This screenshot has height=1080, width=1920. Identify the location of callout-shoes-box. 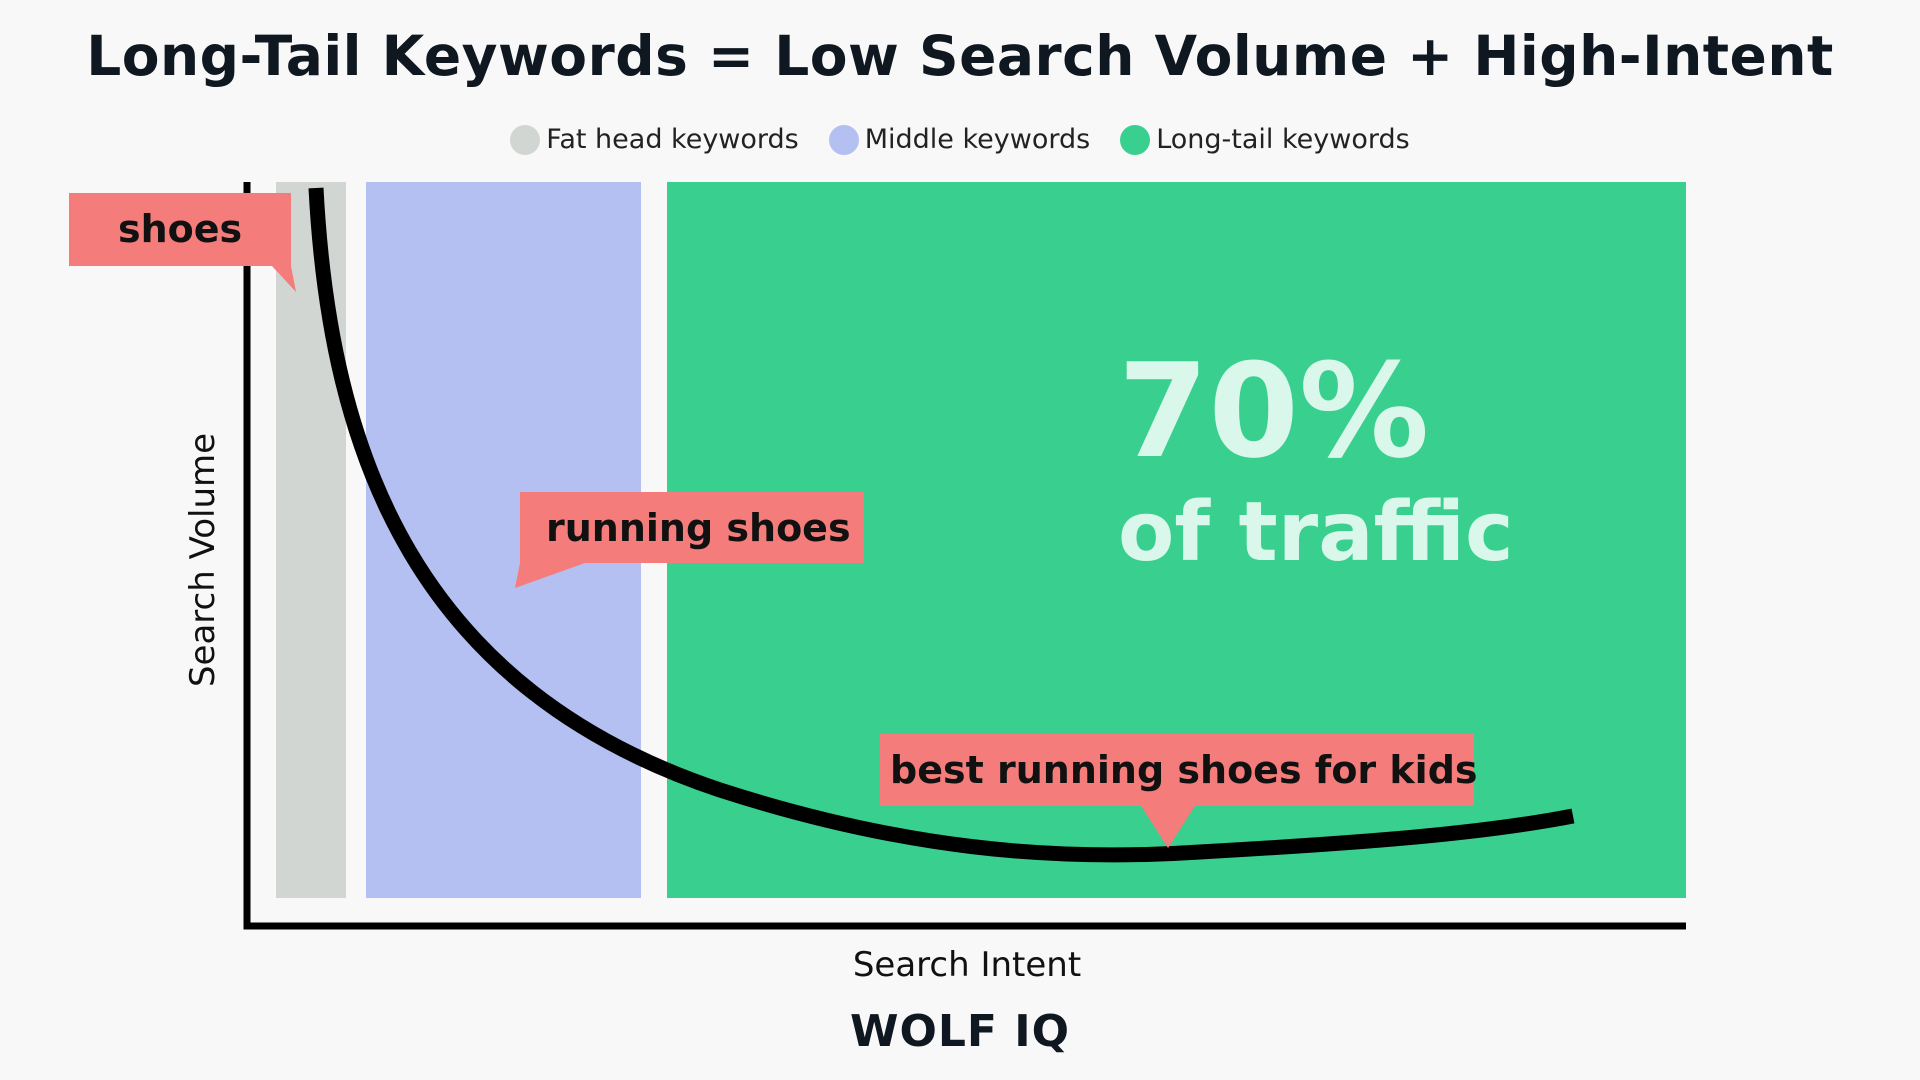
(182, 242).